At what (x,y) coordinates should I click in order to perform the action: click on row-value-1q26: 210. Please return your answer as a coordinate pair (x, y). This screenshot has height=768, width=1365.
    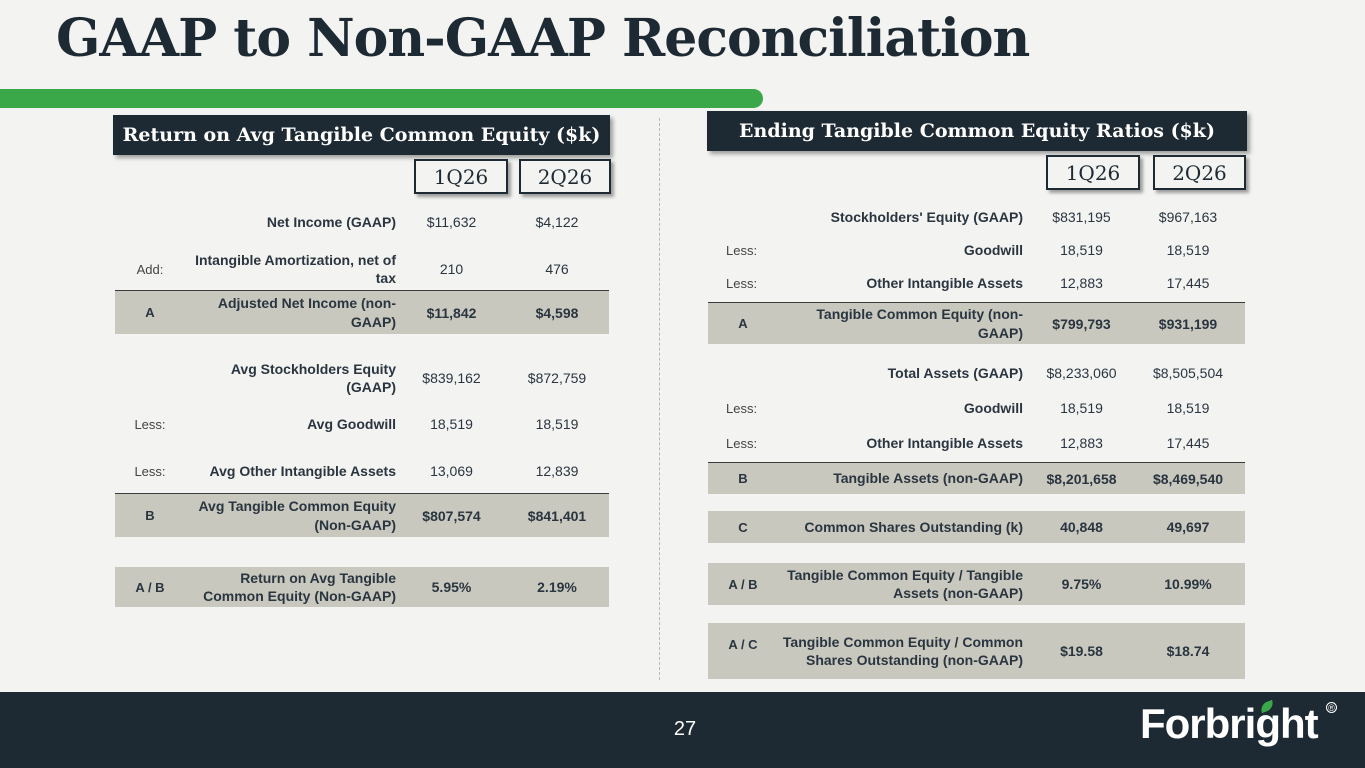
    Looking at the image, I should click on (451, 269).